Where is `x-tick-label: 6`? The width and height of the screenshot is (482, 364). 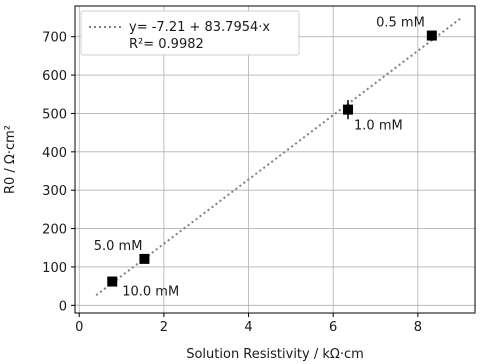
x-tick-label: 6 is located at coordinates (333, 327).